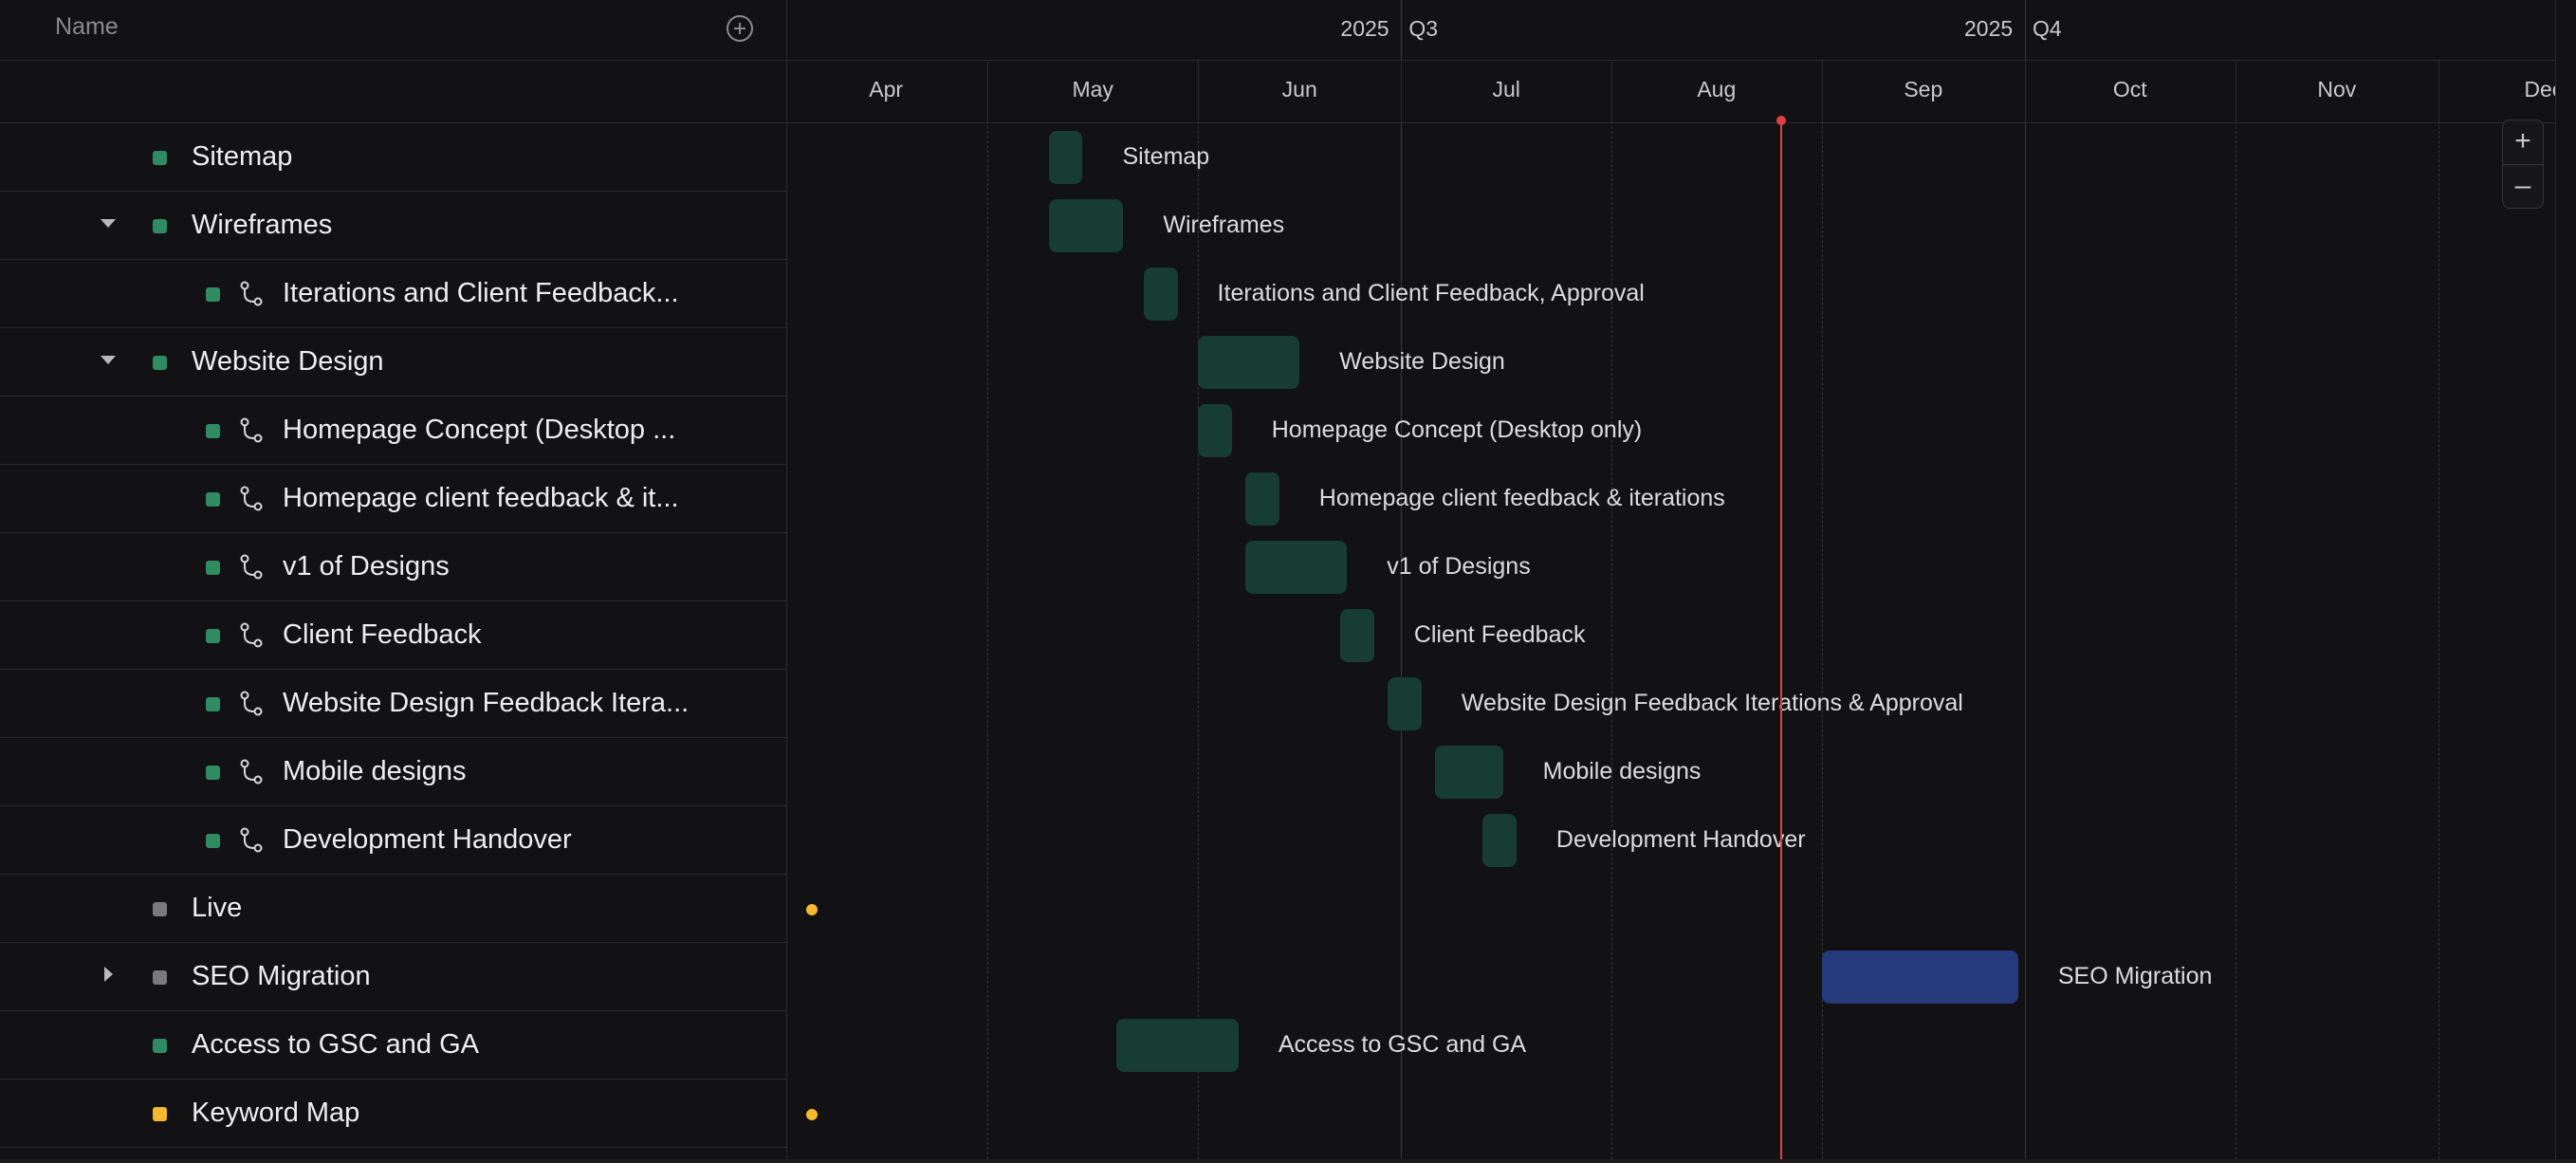 The image size is (2576, 1163). Describe the element at coordinates (382, 634) in the screenshot. I see `task-name: Client Feedback` at that location.